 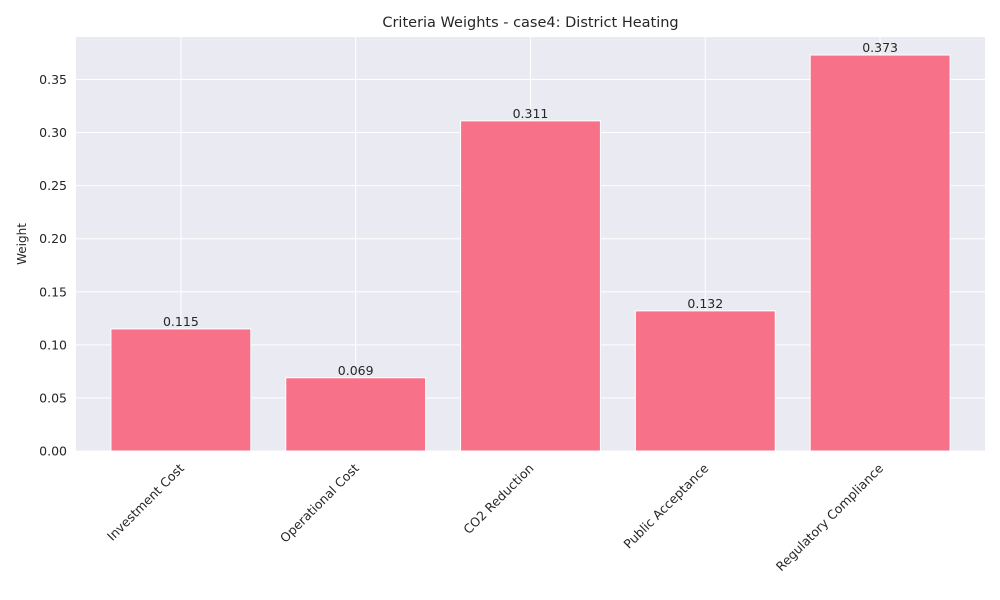 What do you see at coordinates (181, 321) in the screenshot?
I see `bar-value-label: 0.115` at bounding box center [181, 321].